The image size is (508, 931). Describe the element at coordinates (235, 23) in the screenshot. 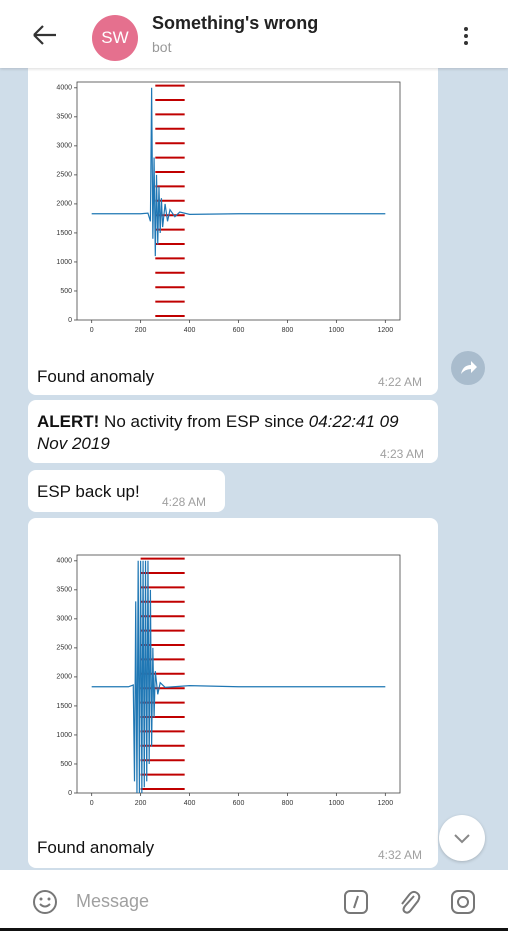

I see `chat-title: Something's wrong` at that location.